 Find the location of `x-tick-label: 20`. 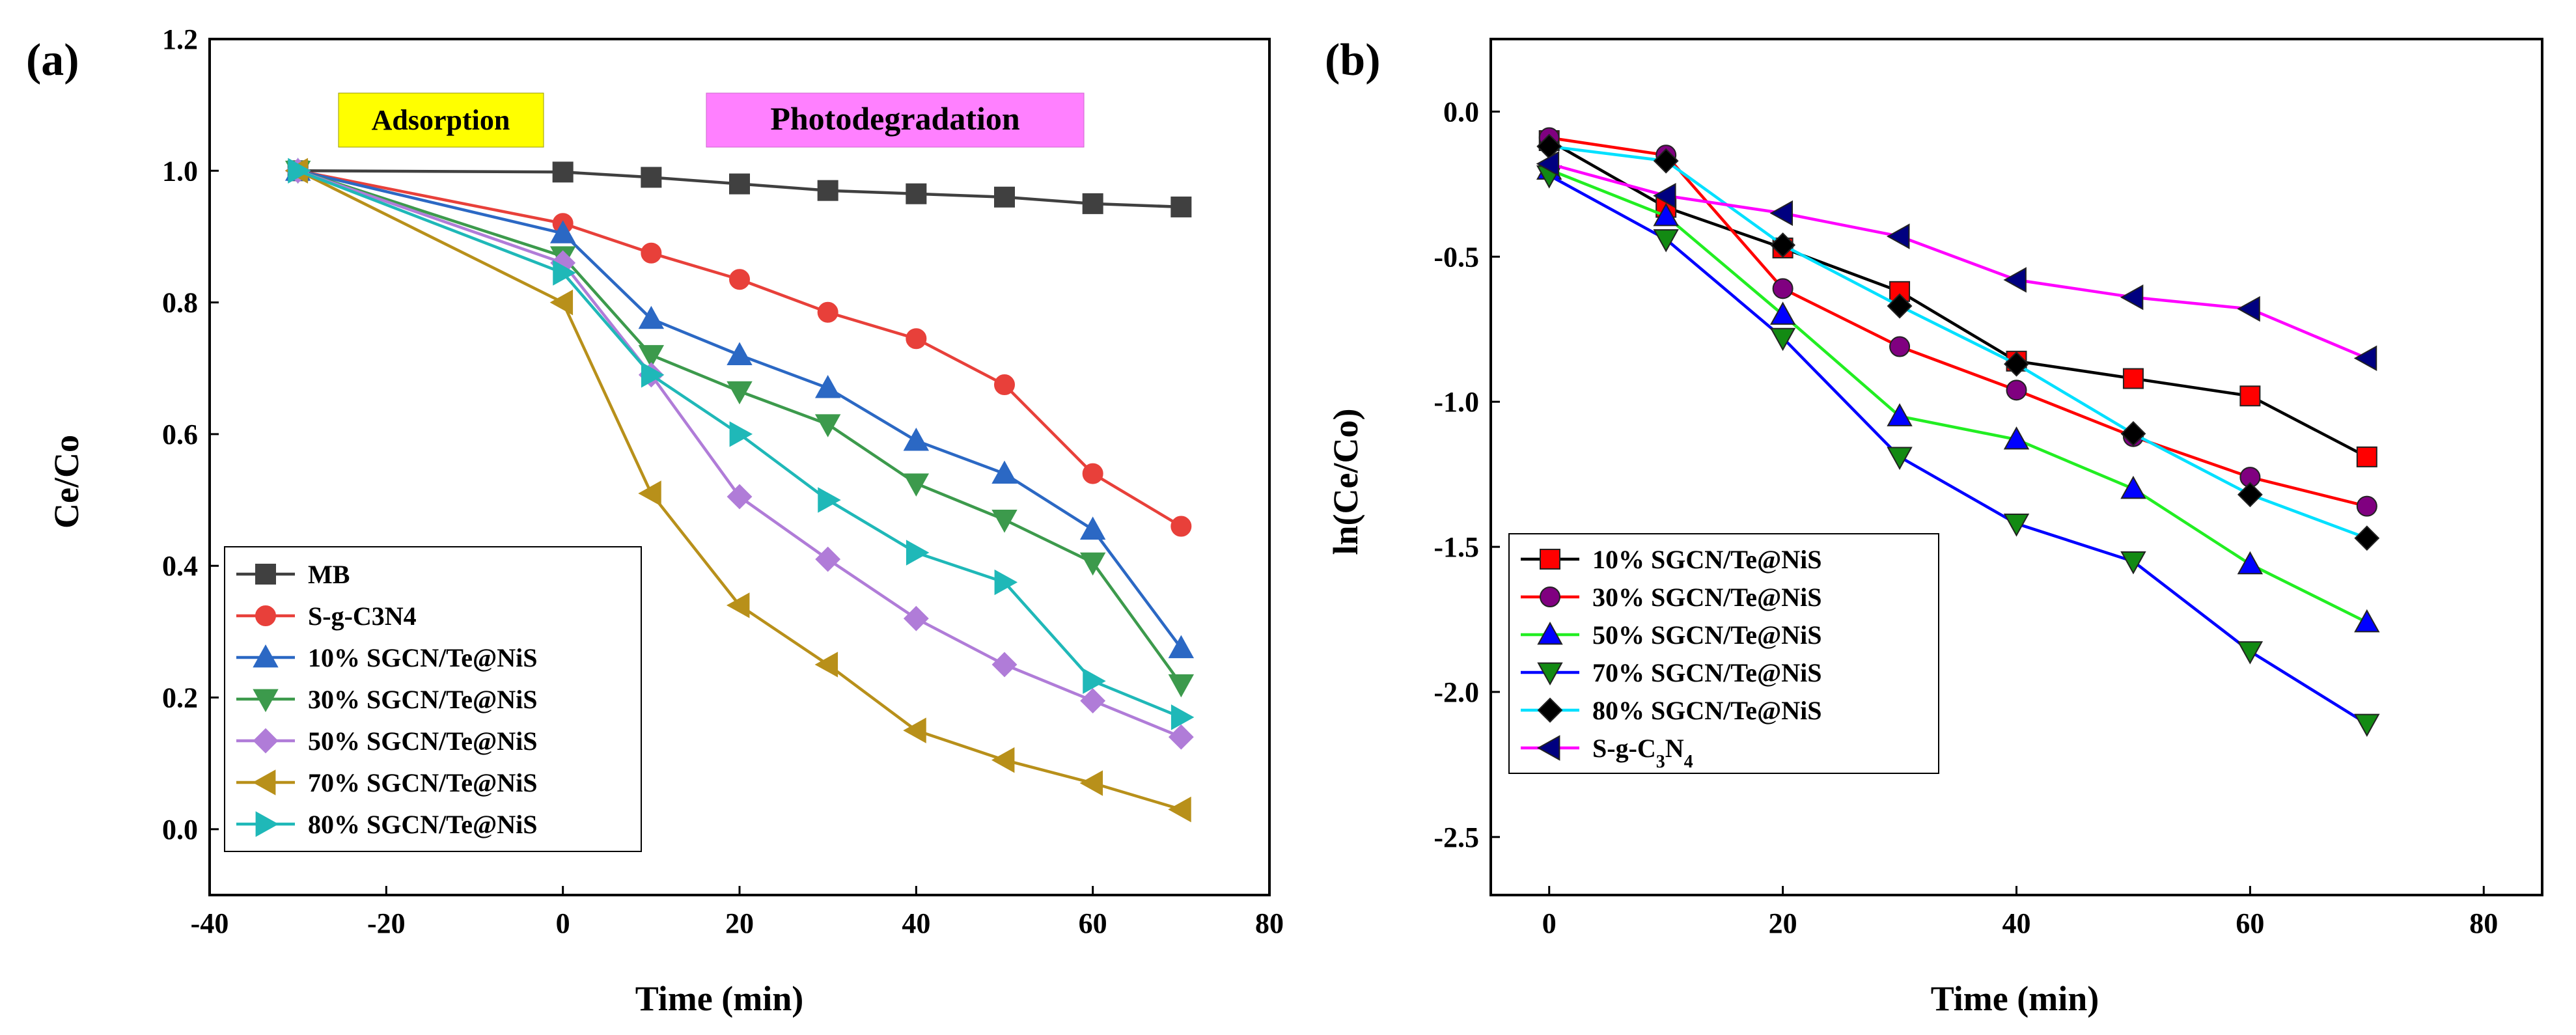

x-tick-label: 20 is located at coordinates (1783, 923).